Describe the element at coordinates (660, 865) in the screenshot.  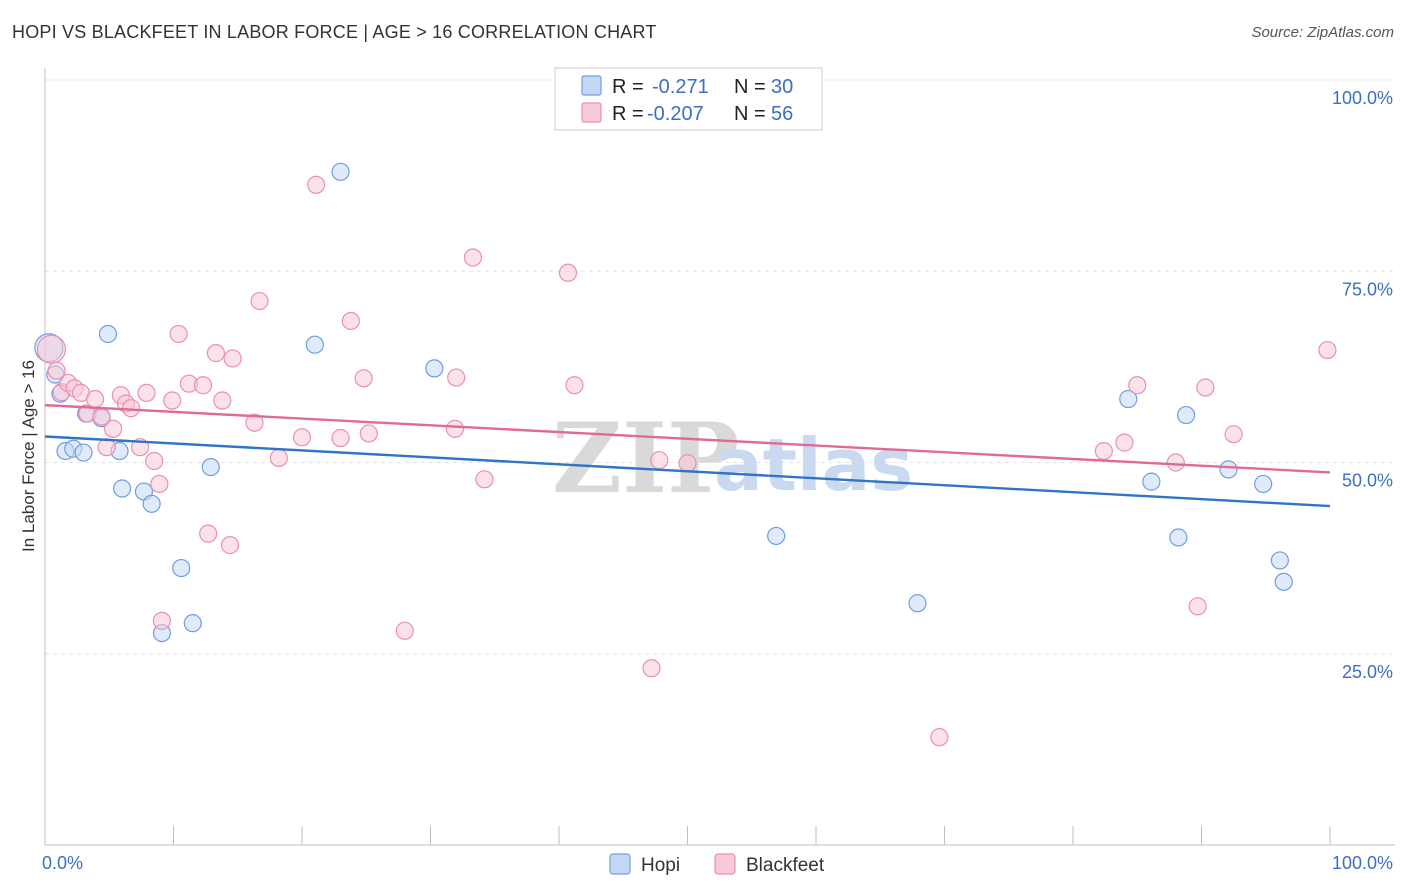
I see `series-legend-label-hopi: Hopi` at that location.